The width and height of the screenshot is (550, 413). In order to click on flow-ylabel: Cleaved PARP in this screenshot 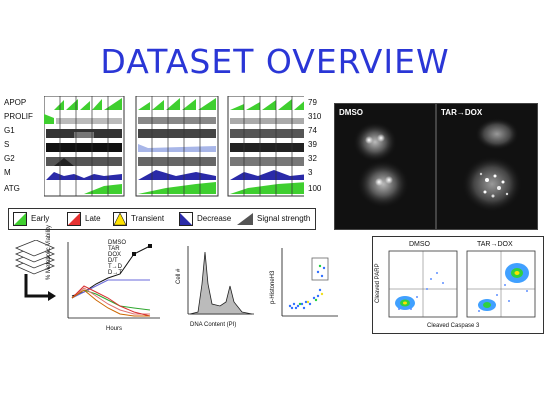, I will do `click(378, 283)`.